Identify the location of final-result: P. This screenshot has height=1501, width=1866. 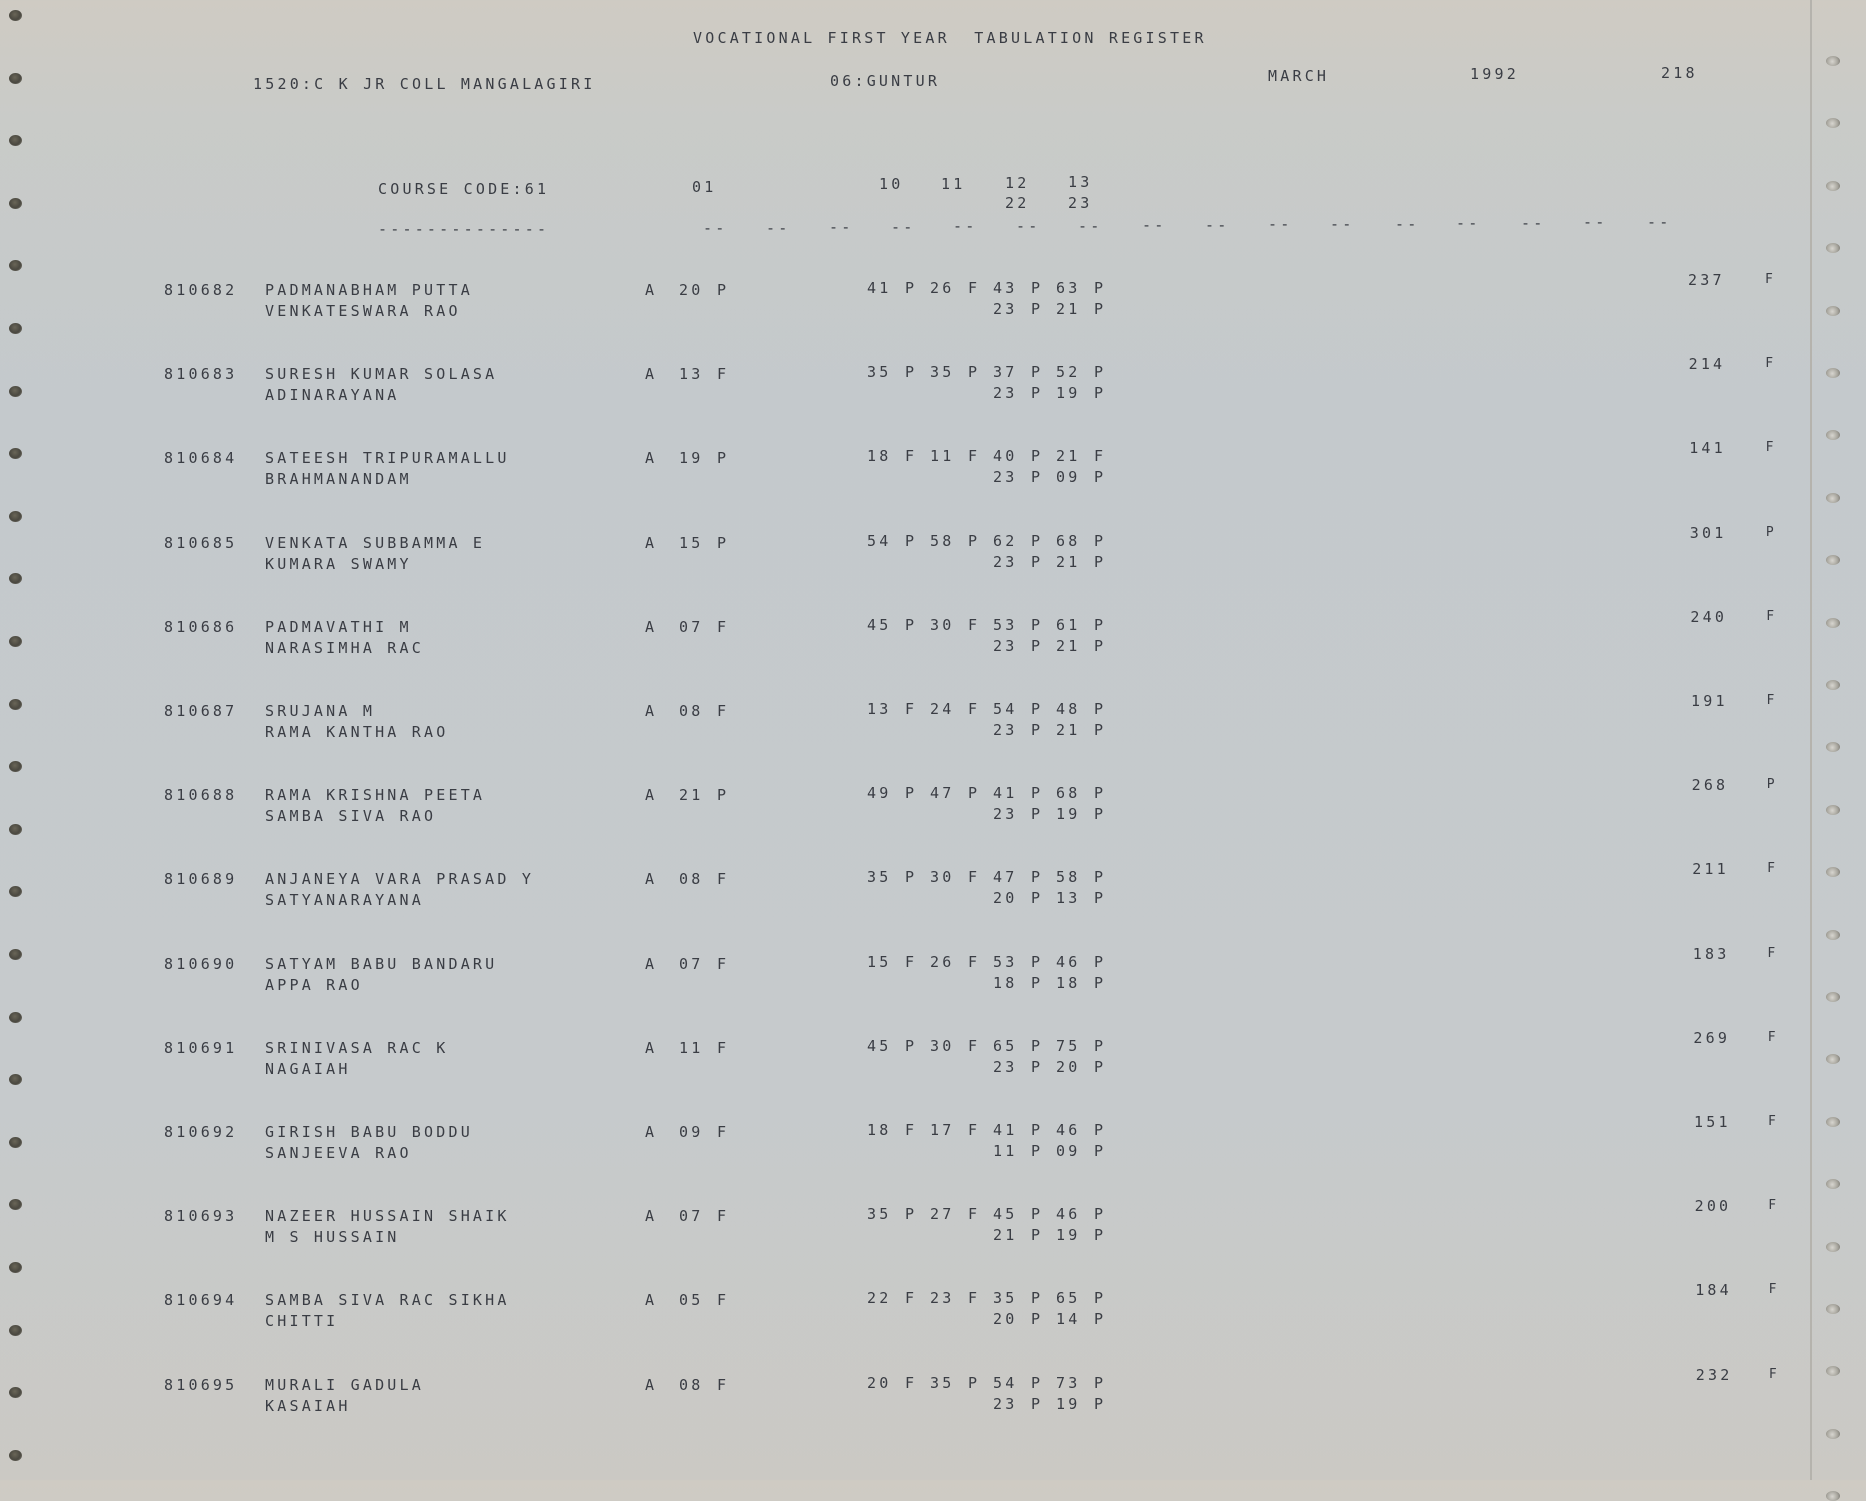
(1771, 532).